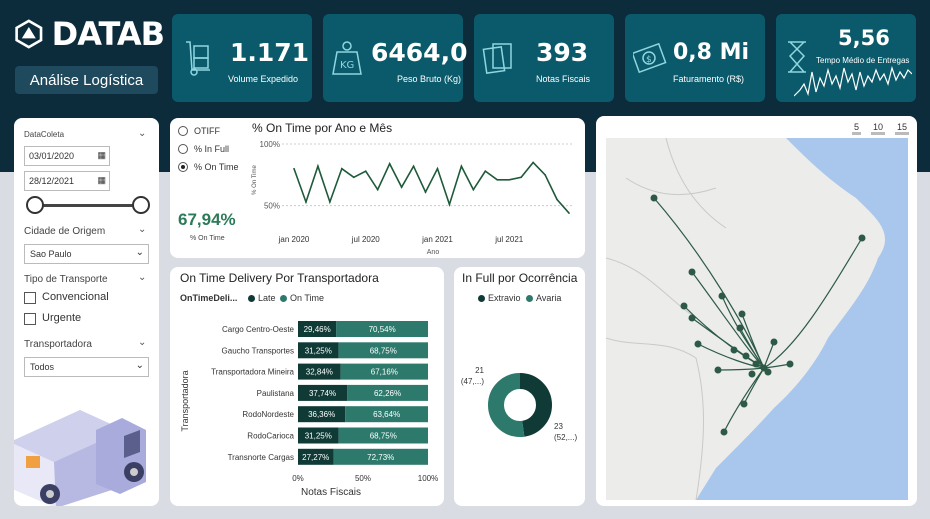 Image resolution: width=930 pixels, height=519 pixels. Describe the element at coordinates (207, 238) in the screenshot. I see `ontime-big-label: % On Time` at that location.